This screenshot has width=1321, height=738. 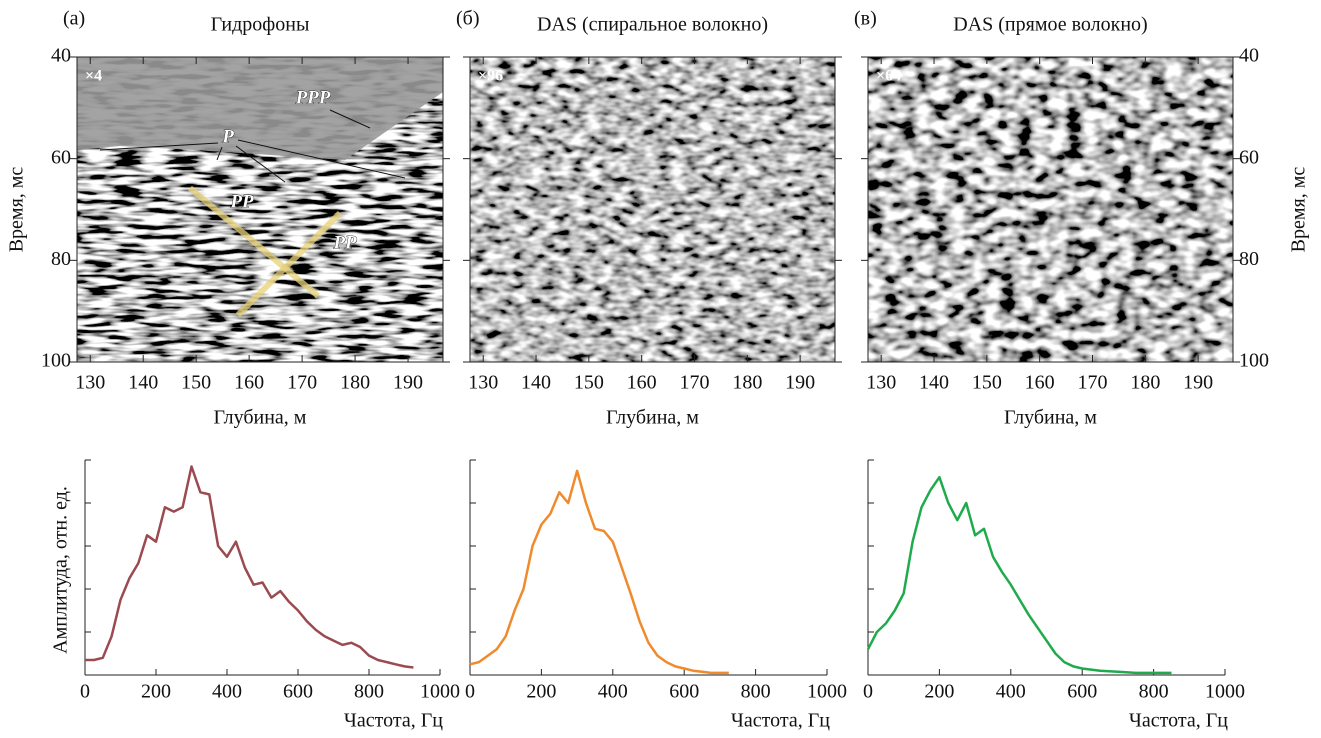 What do you see at coordinates (74, 19) in the screenshot?
I see `panel-label: (а)` at bounding box center [74, 19].